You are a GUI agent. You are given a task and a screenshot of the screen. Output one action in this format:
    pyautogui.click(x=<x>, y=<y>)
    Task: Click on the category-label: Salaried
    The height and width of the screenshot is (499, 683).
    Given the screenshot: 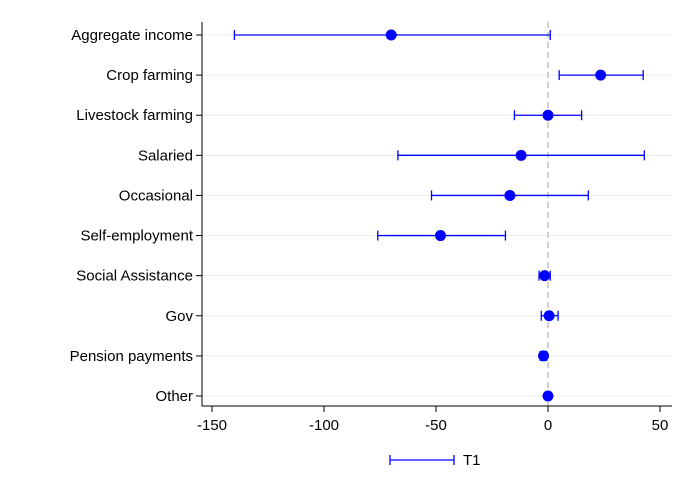 What is the action you would take?
    pyautogui.click(x=165, y=155)
    